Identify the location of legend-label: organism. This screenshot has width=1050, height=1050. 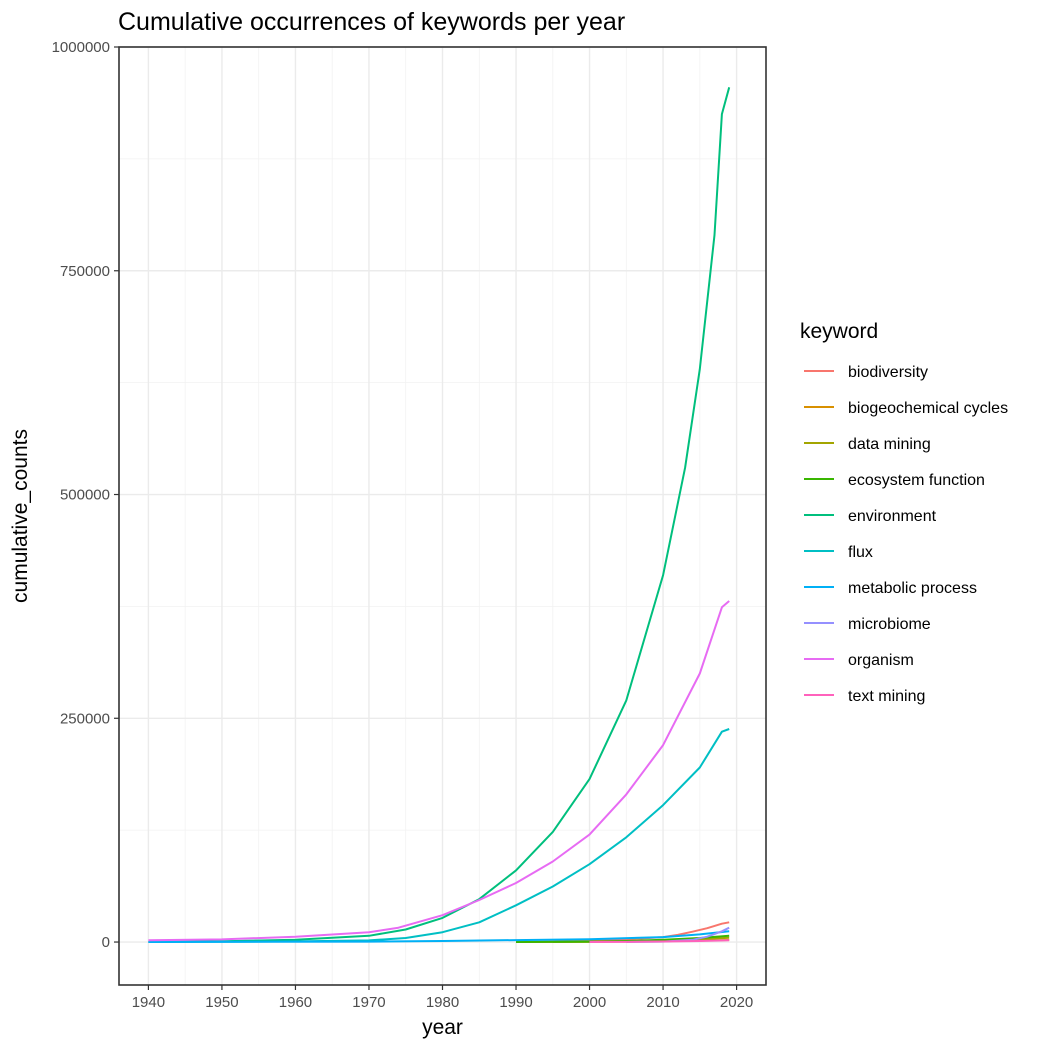
(881, 660).